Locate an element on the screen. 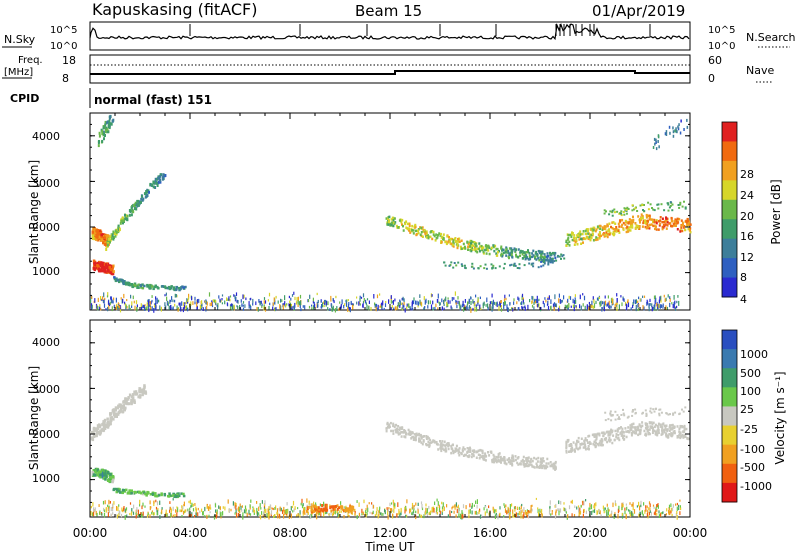  velocity-colorbar-segment is located at coordinates (729, 359).